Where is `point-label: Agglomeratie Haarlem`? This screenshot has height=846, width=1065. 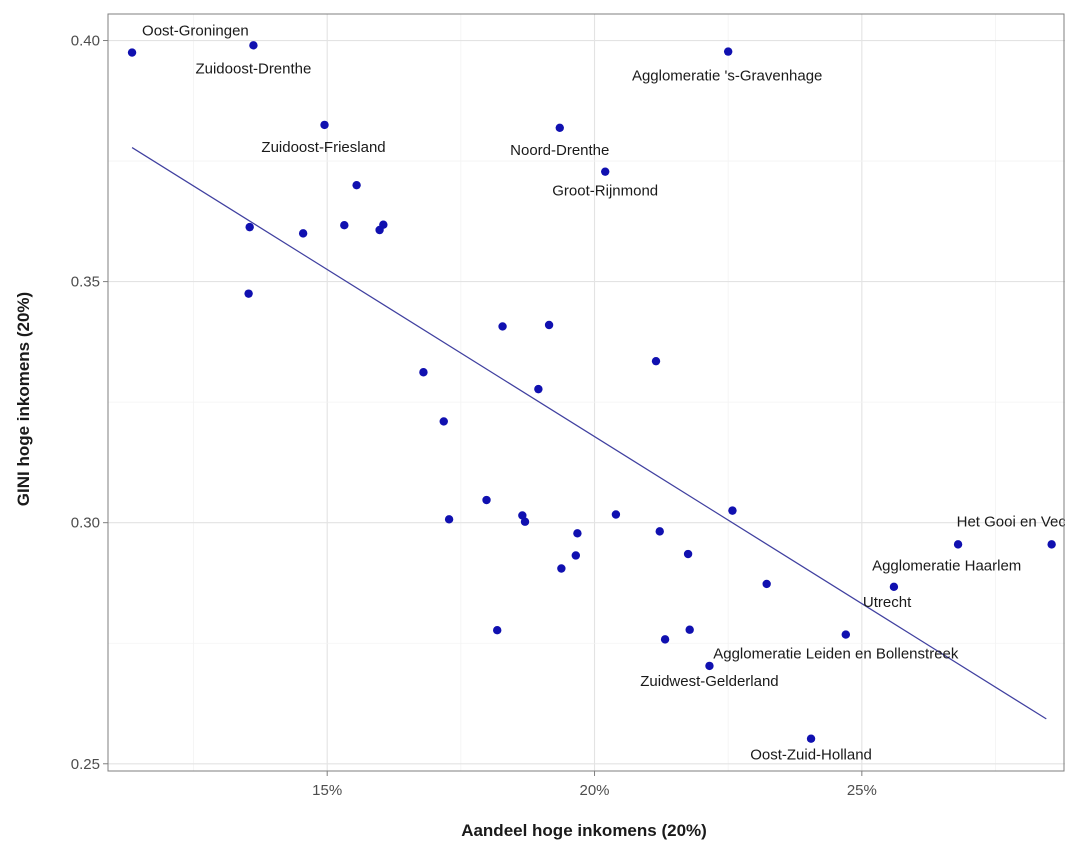 point-label: Agglomeratie Haarlem is located at coordinates (946, 565).